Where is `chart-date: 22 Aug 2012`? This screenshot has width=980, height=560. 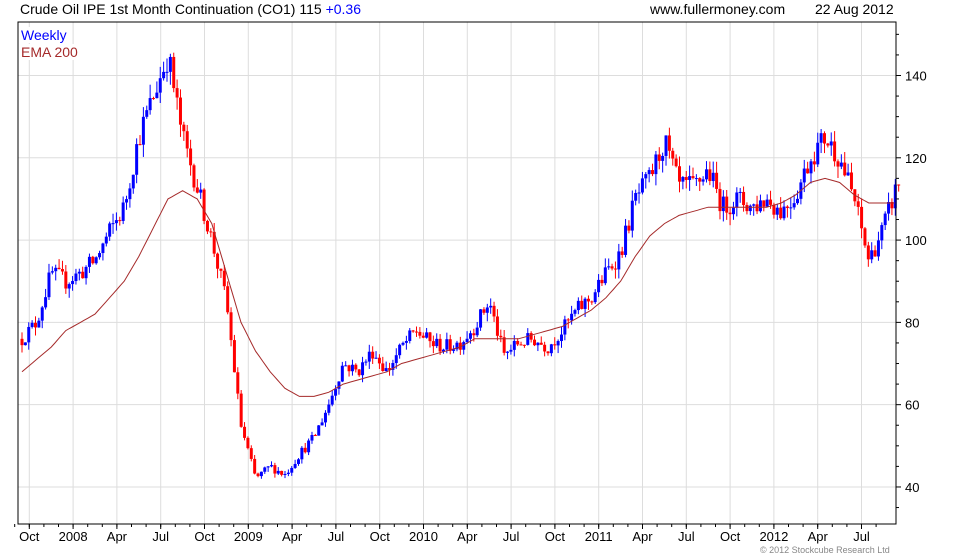 chart-date: 22 Aug 2012 is located at coordinates (854, 9).